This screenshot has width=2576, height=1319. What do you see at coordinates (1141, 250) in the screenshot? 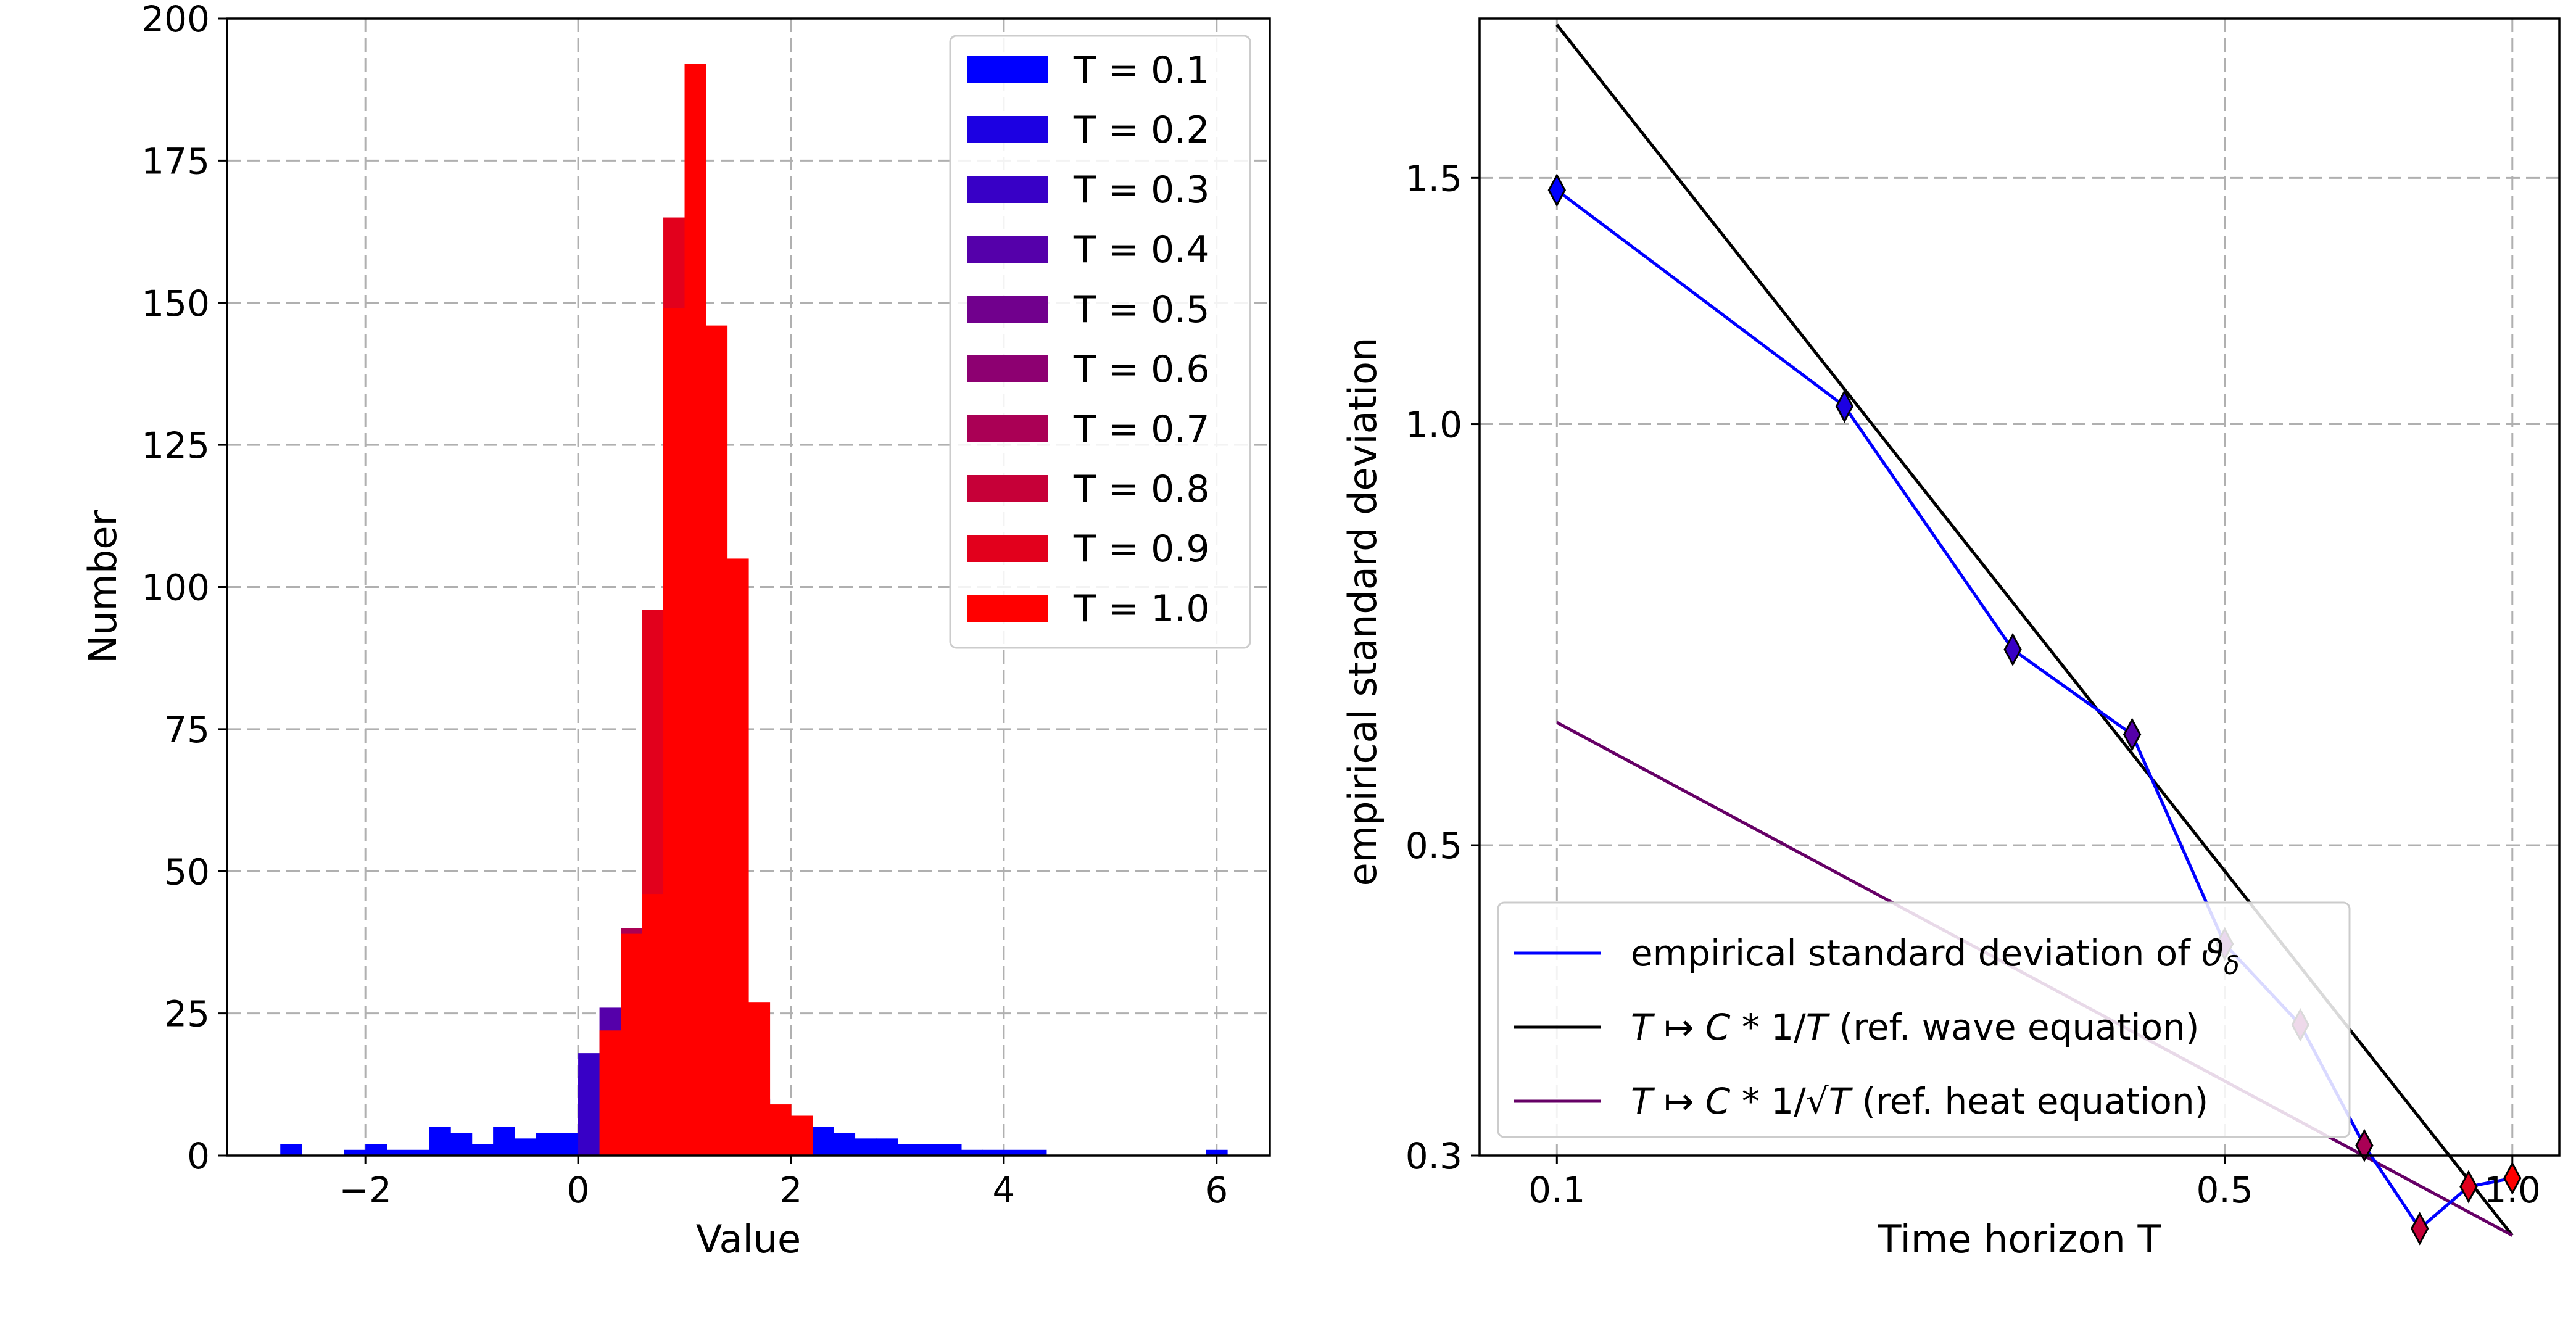
I see `legend-label: T = 0.4` at bounding box center [1141, 250].